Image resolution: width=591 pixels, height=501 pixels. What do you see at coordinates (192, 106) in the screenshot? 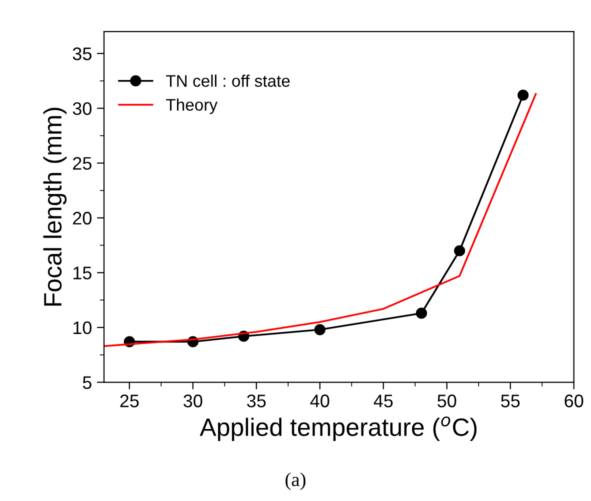
I see `legend-label: Theory` at bounding box center [192, 106].